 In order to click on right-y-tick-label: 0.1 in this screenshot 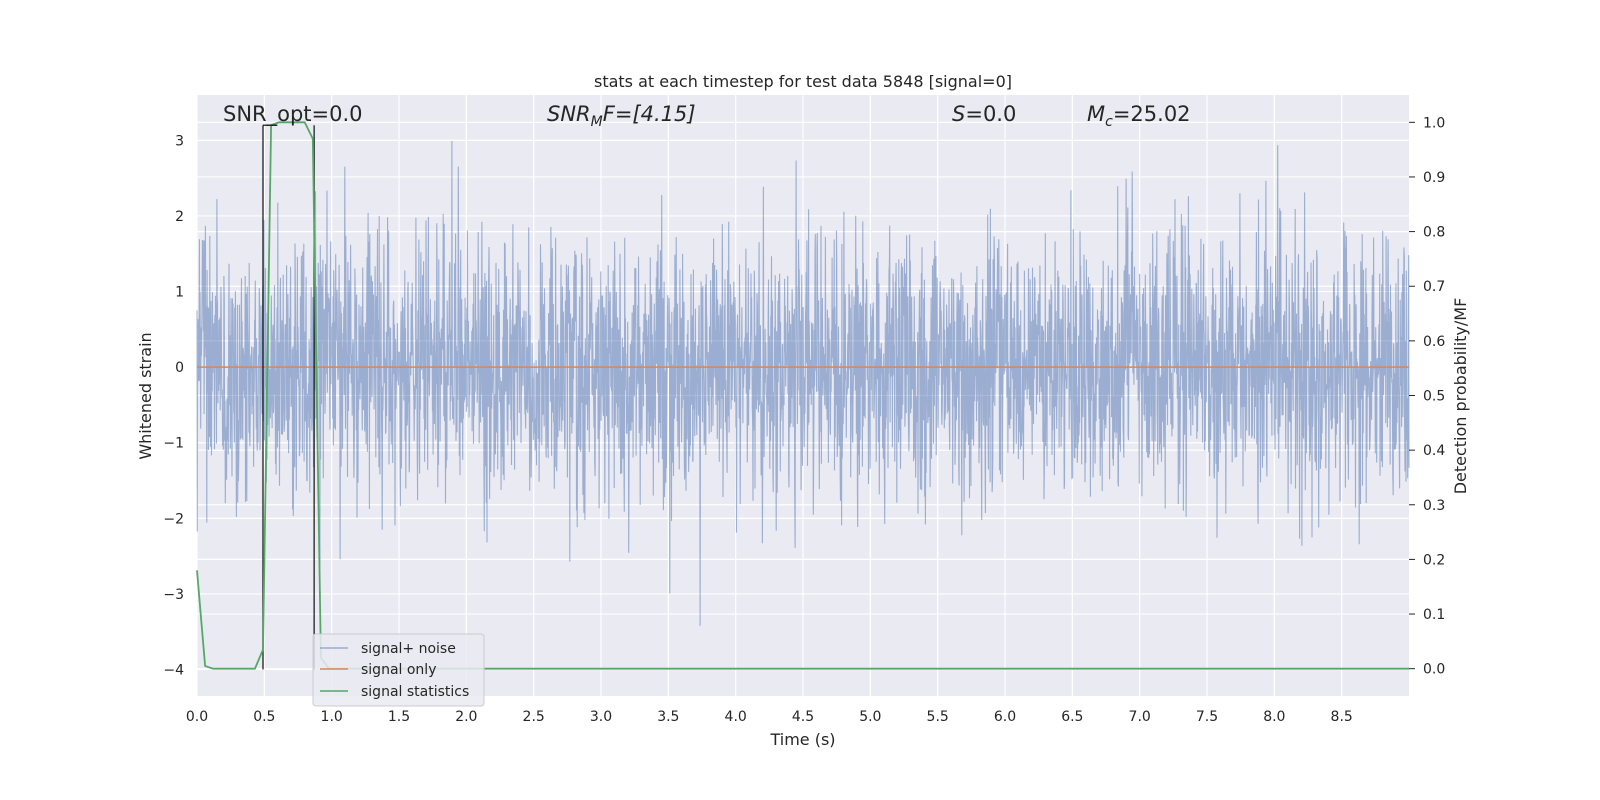, I will do `click(1434, 615)`.